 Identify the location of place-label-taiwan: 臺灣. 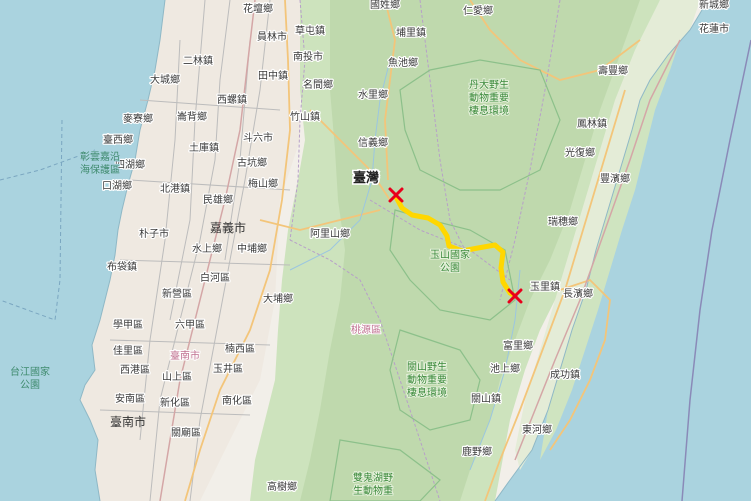
(366, 178).